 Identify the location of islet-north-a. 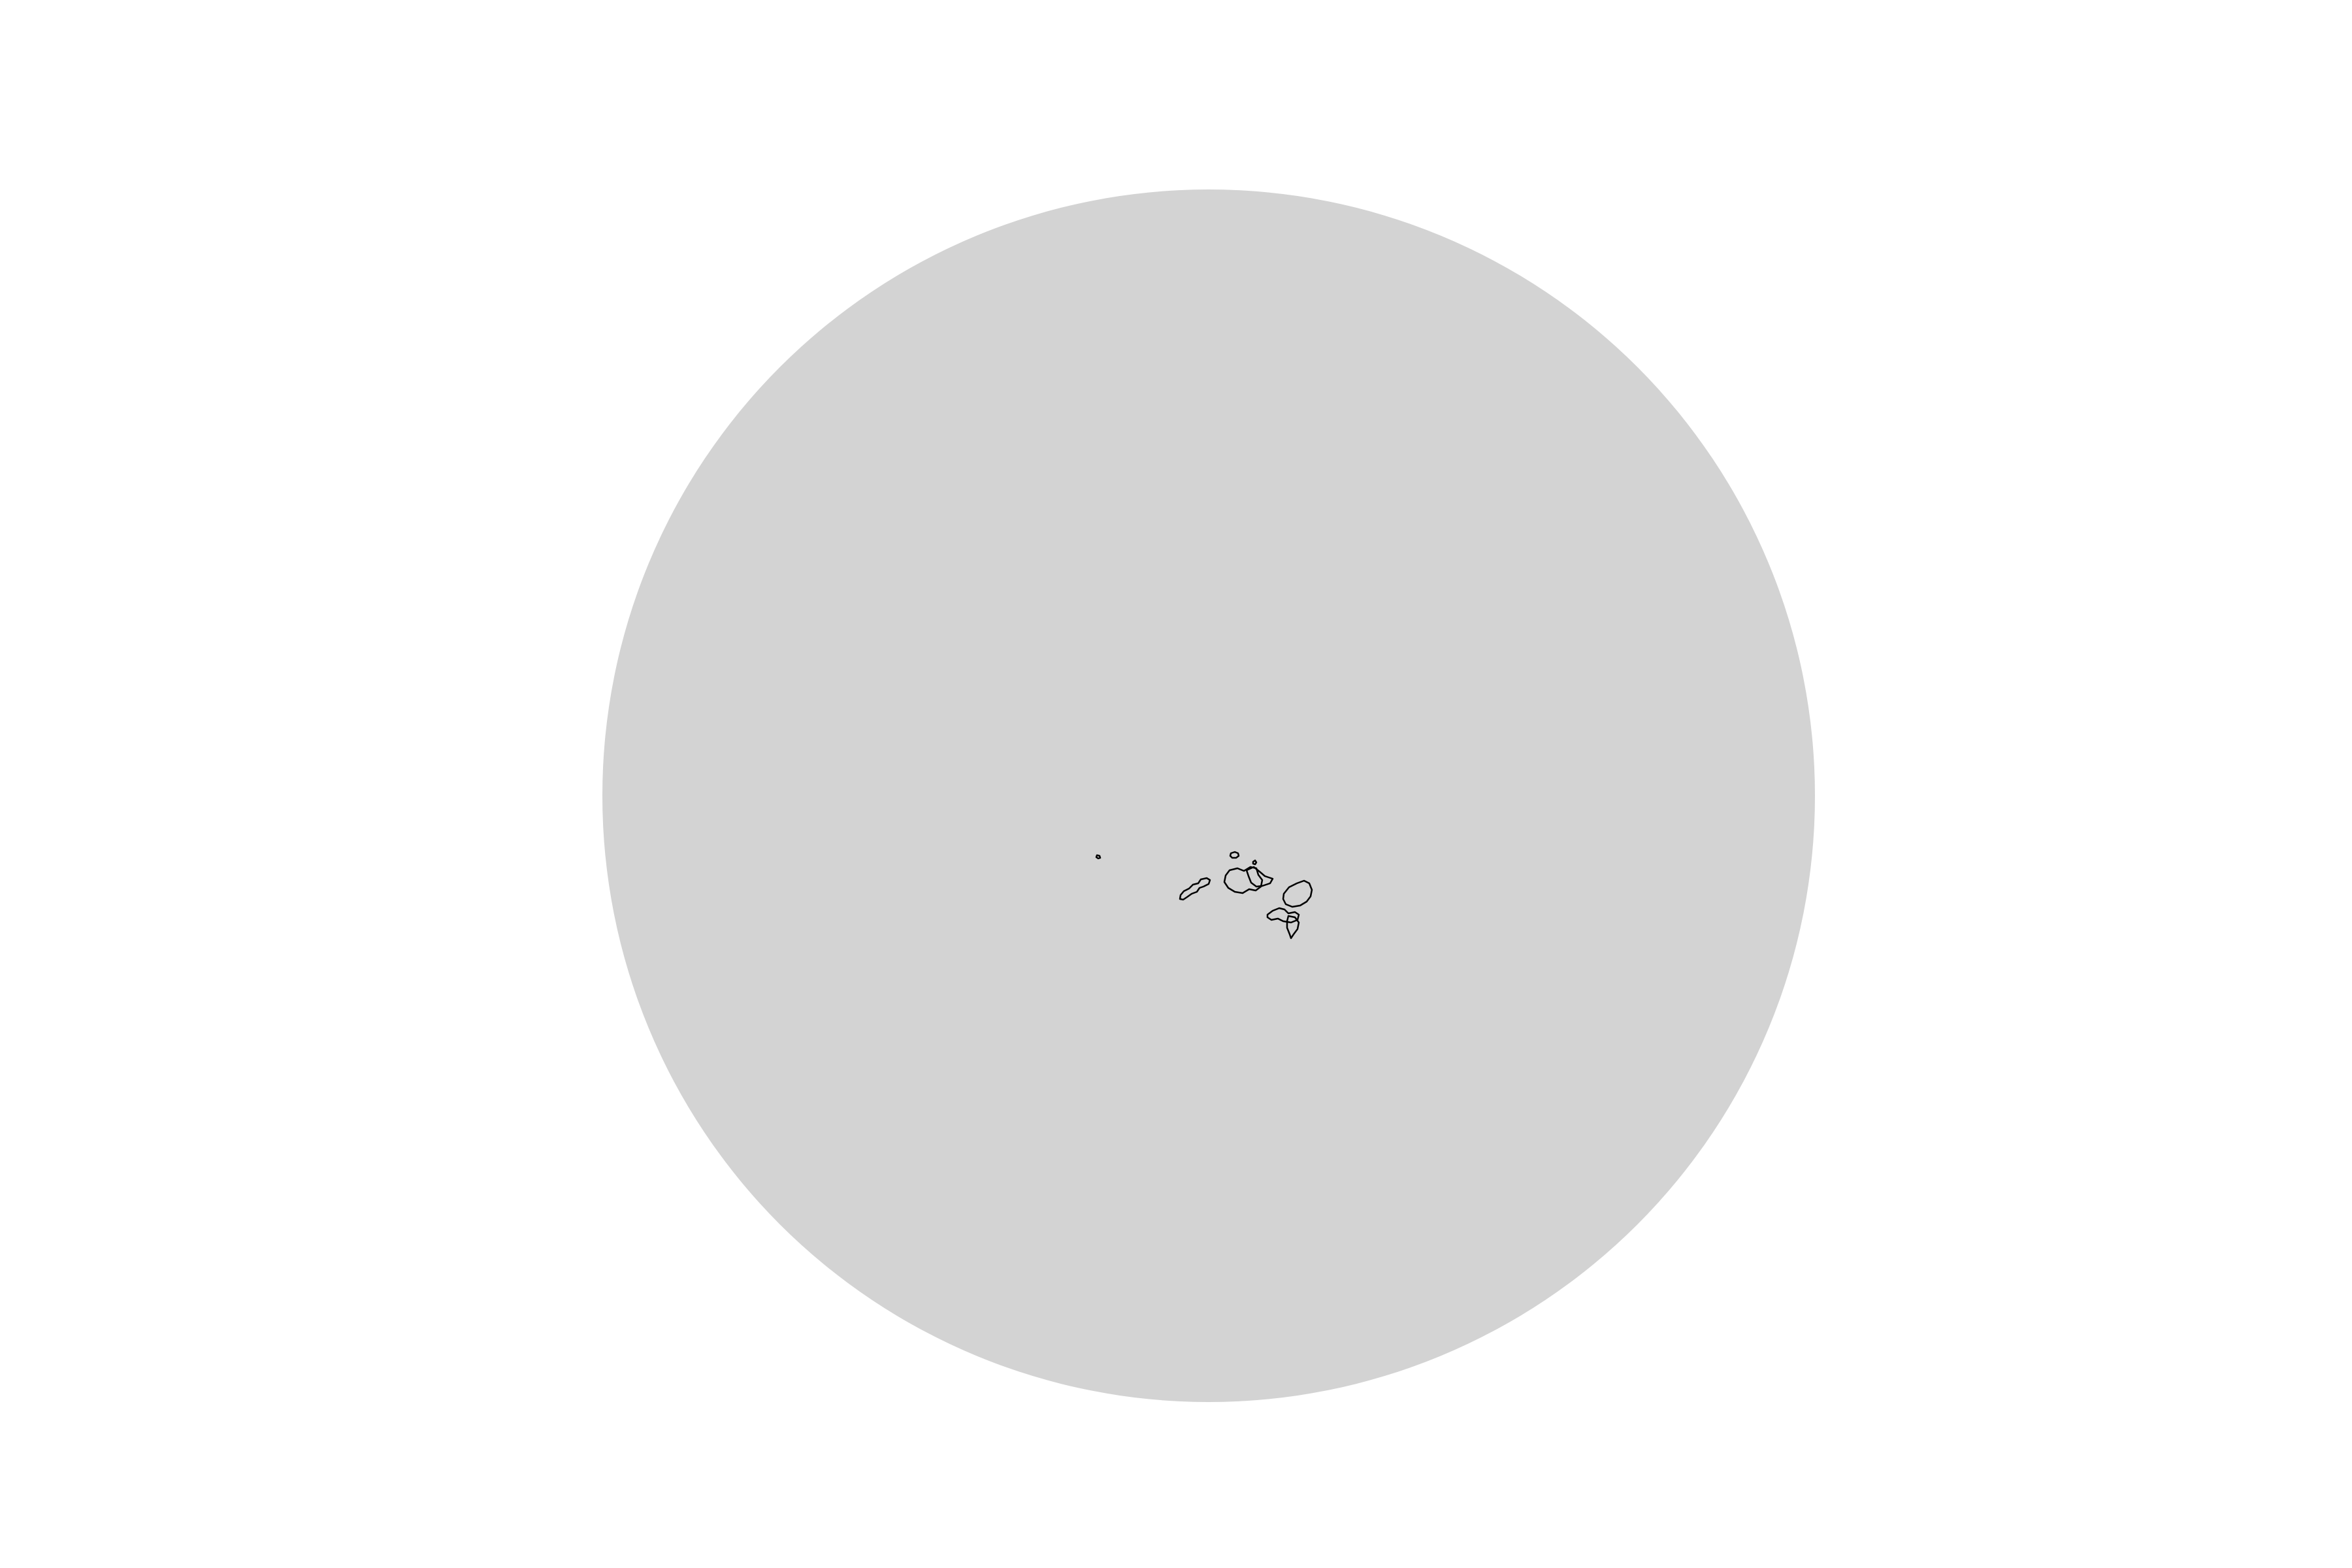
(1234, 855).